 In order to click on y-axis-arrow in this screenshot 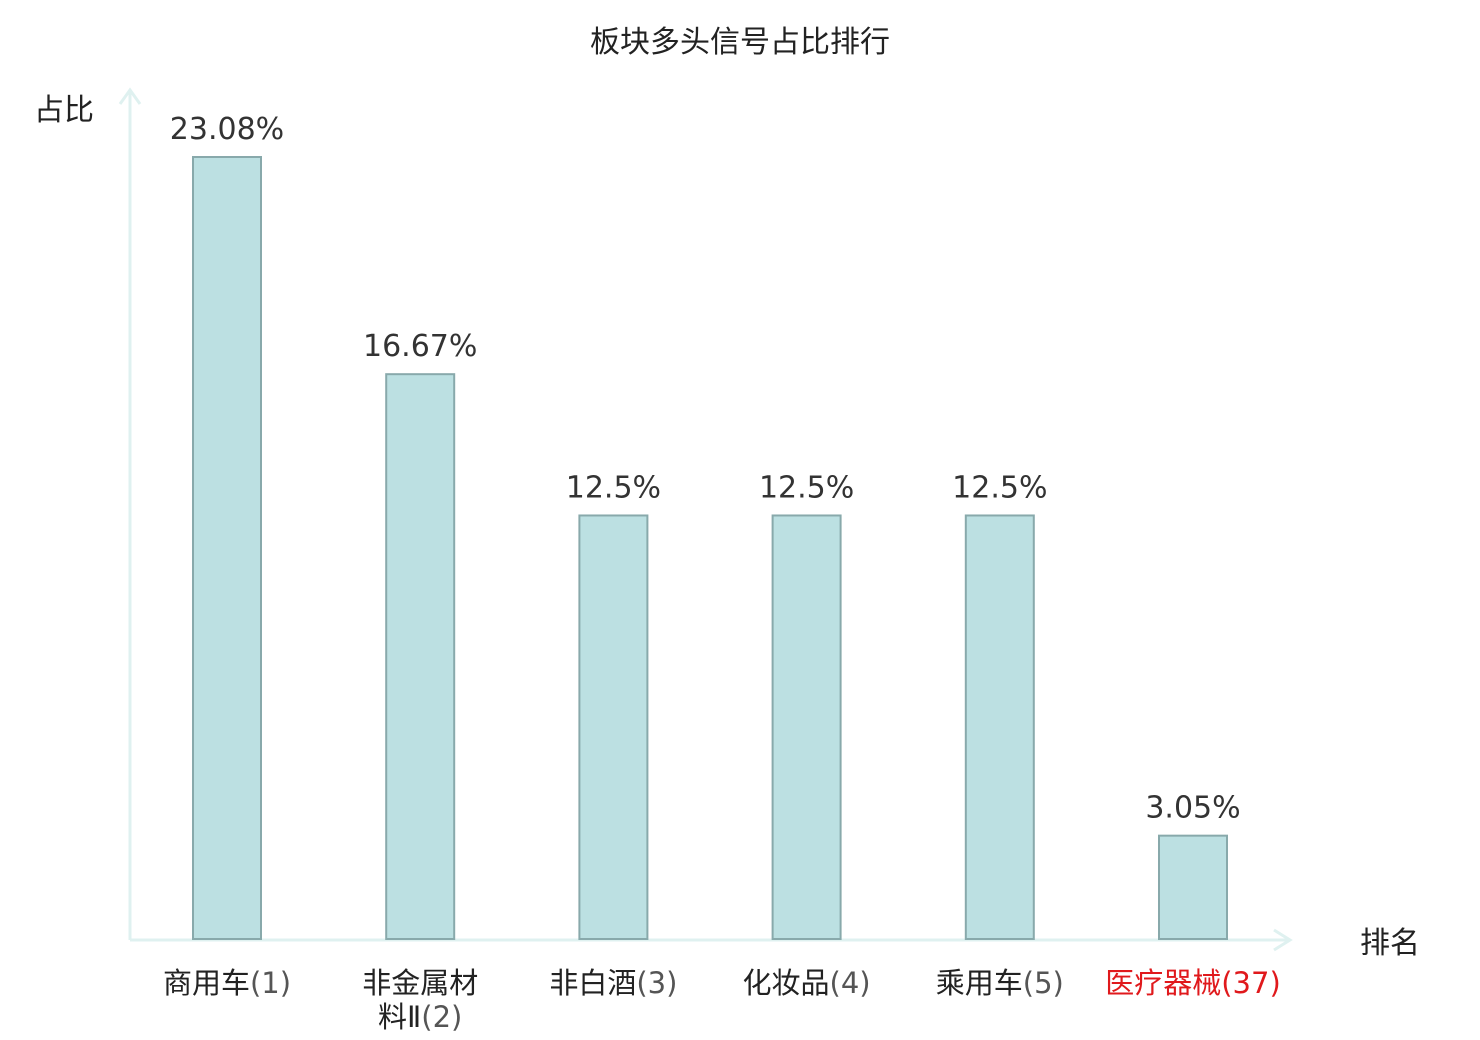, I will do `click(130, 96)`.